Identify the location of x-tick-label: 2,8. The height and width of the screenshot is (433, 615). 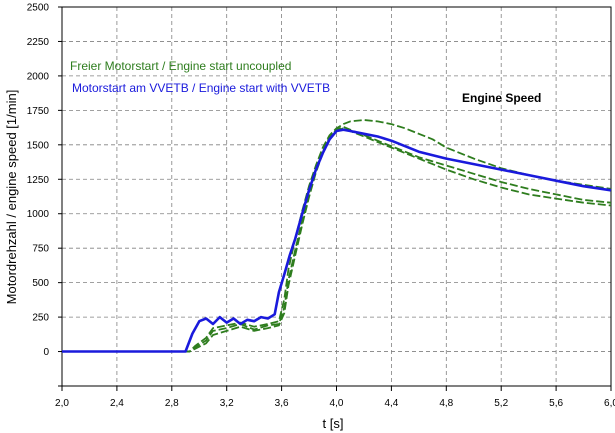
(172, 403).